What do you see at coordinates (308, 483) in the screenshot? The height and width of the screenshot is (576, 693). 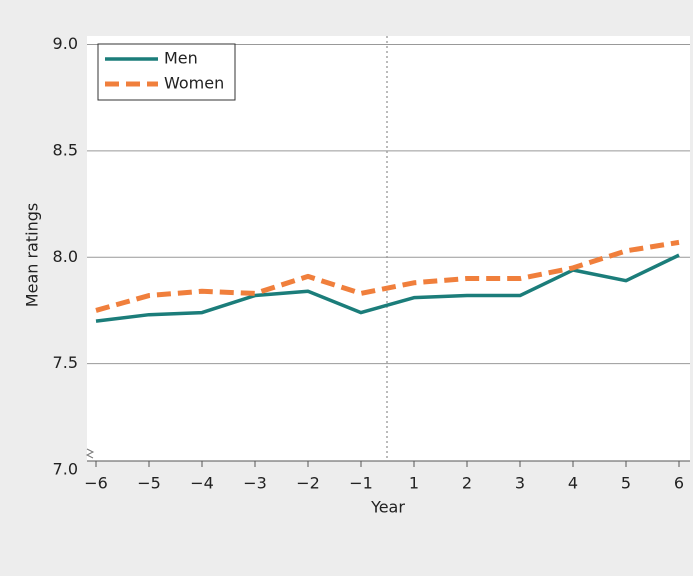 I see `x-tick-label: −2` at bounding box center [308, 483].